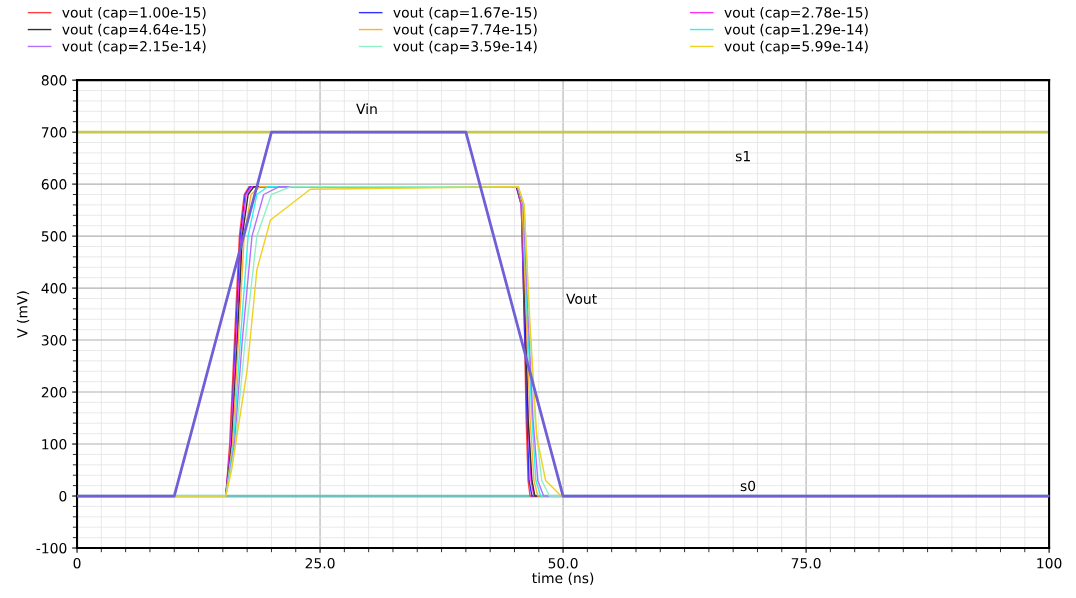 The width and height of the screenshot is (1076, 598). I want to click on x-tick-label: 0, so click(77, 563).